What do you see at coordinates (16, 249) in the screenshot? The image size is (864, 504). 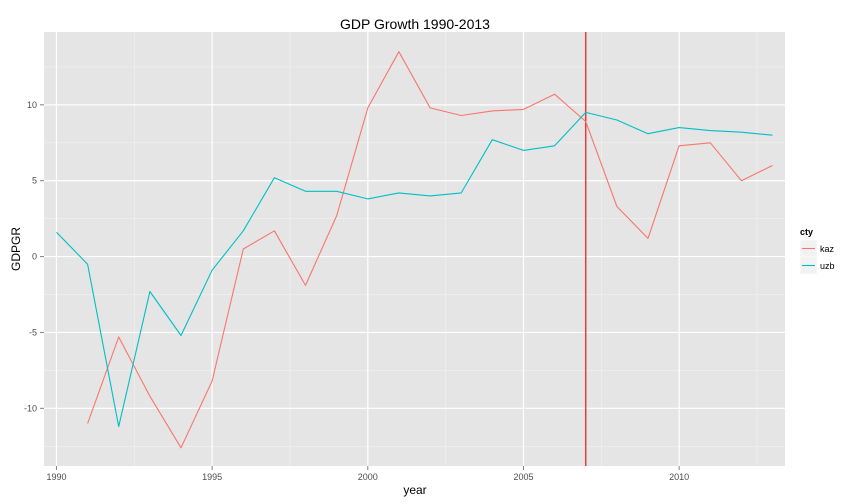 I see `y-axis-title: GDPGR` at bounding box center [16, 249].